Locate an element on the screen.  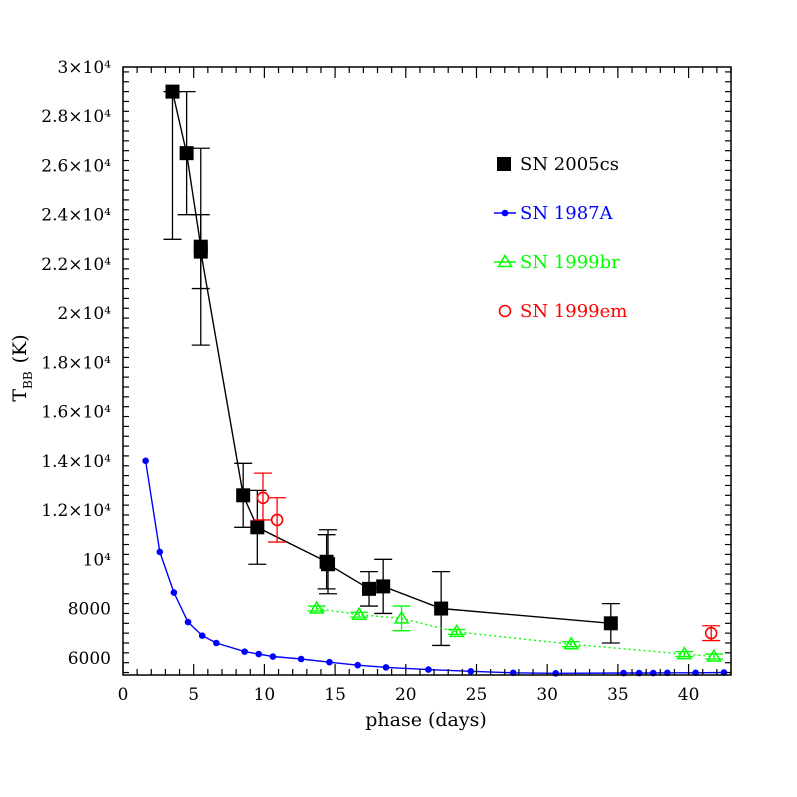
series-sn-1999br is located at coordinates (515, 631).